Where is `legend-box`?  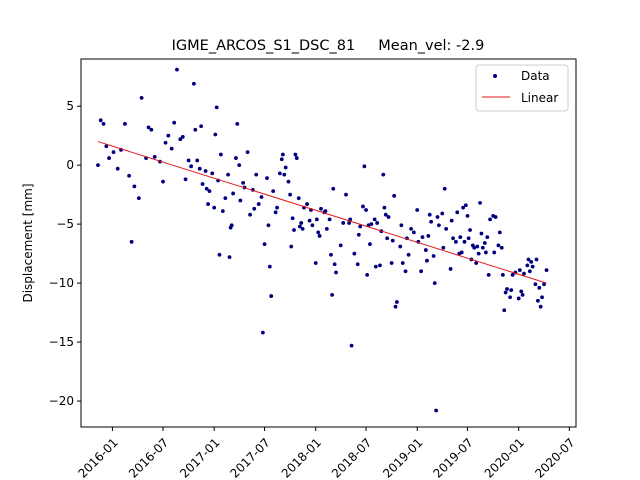
legend-box is located at coordinates (522, 88).